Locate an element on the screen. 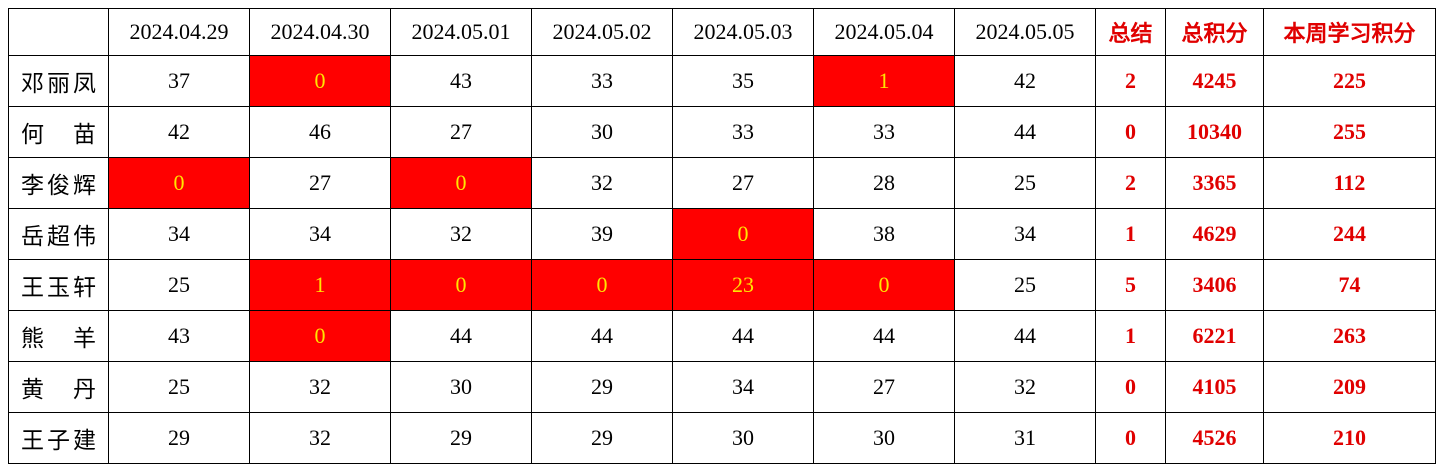 The height and width of the screenshot is (466, 1445). table-row: 王玉轩 25 1 0 0 23 0 25 5 3406 74 is located at coordinates (722, 285).